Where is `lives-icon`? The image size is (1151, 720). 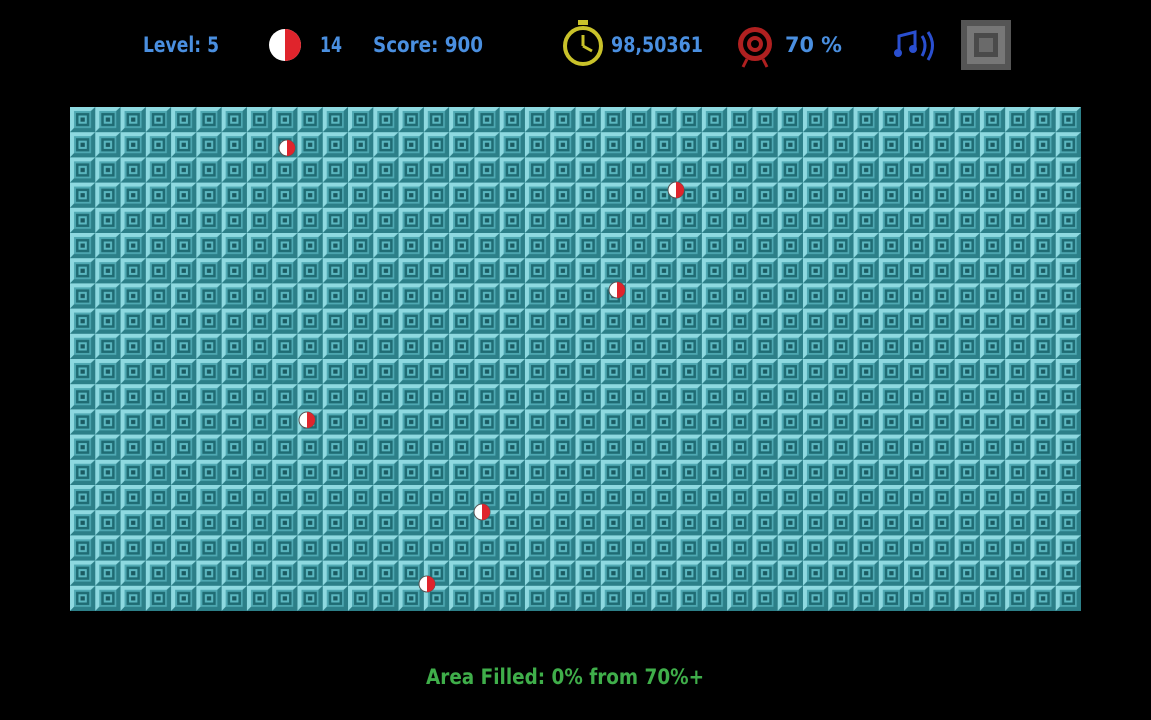
lives-icon is located at coordinates (285, 45).